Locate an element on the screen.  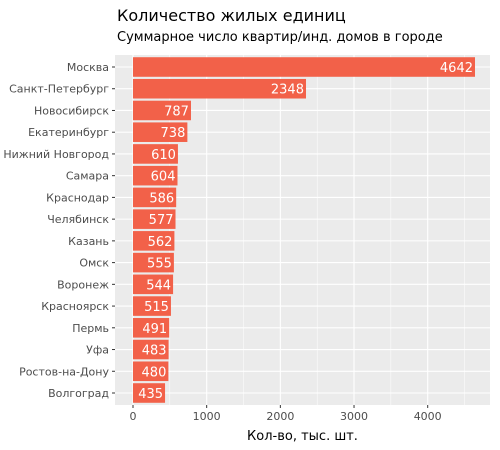
bar-value-label: 515 is located at coordinates (156, 307).